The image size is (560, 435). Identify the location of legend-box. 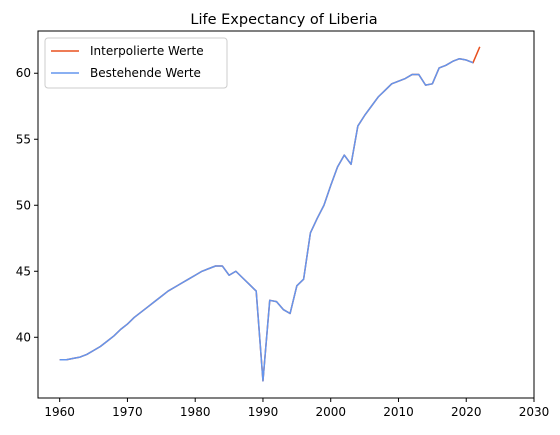
(136, 63).